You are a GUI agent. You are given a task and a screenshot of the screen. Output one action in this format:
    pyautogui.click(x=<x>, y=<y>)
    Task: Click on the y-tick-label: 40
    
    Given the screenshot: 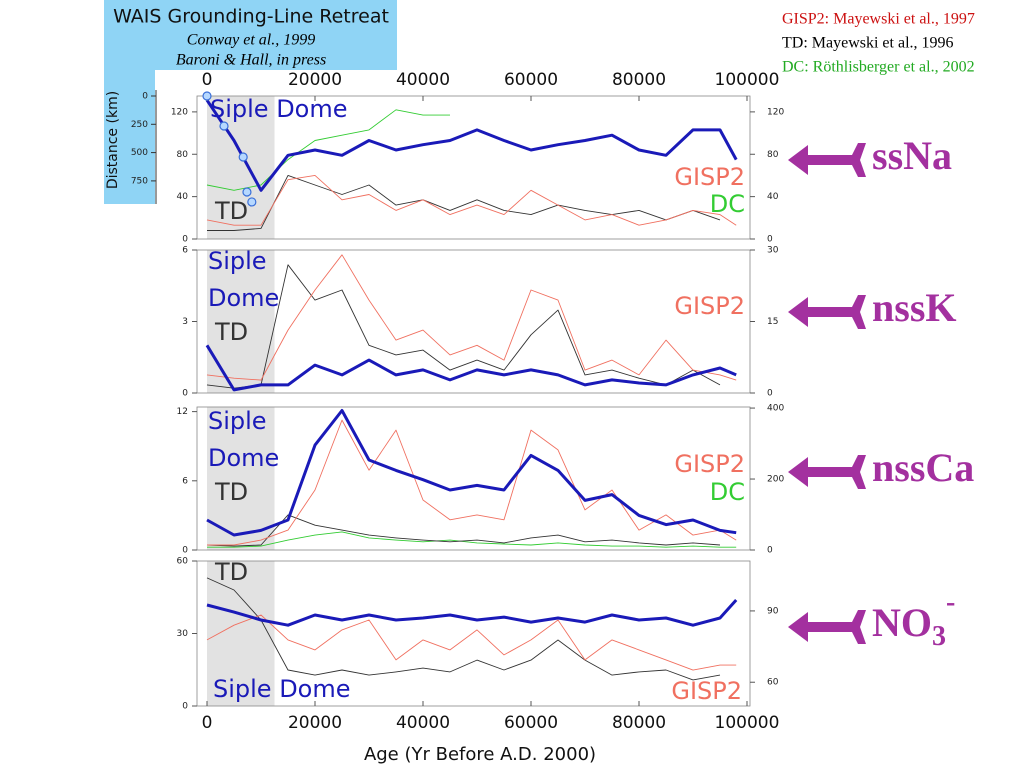 What is the action you would take?
    pyautogui.click(x=183, y=197)
    